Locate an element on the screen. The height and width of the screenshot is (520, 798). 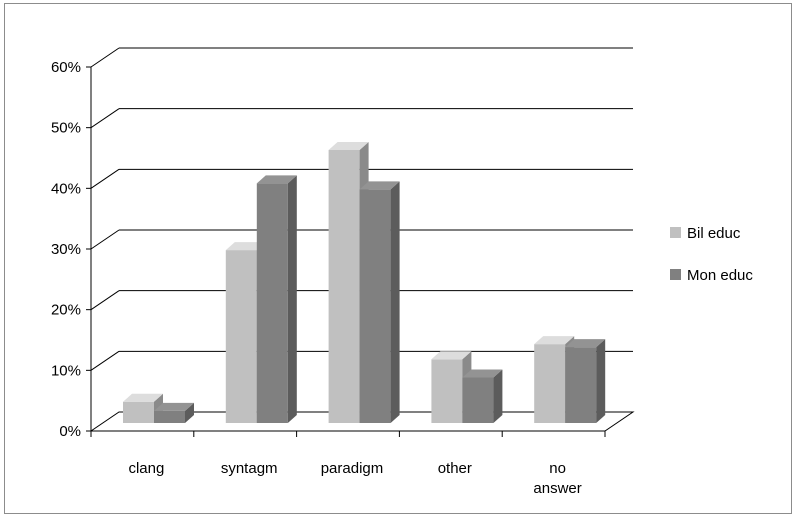
x-tick-label: clang is located at coordinates (146, 468).